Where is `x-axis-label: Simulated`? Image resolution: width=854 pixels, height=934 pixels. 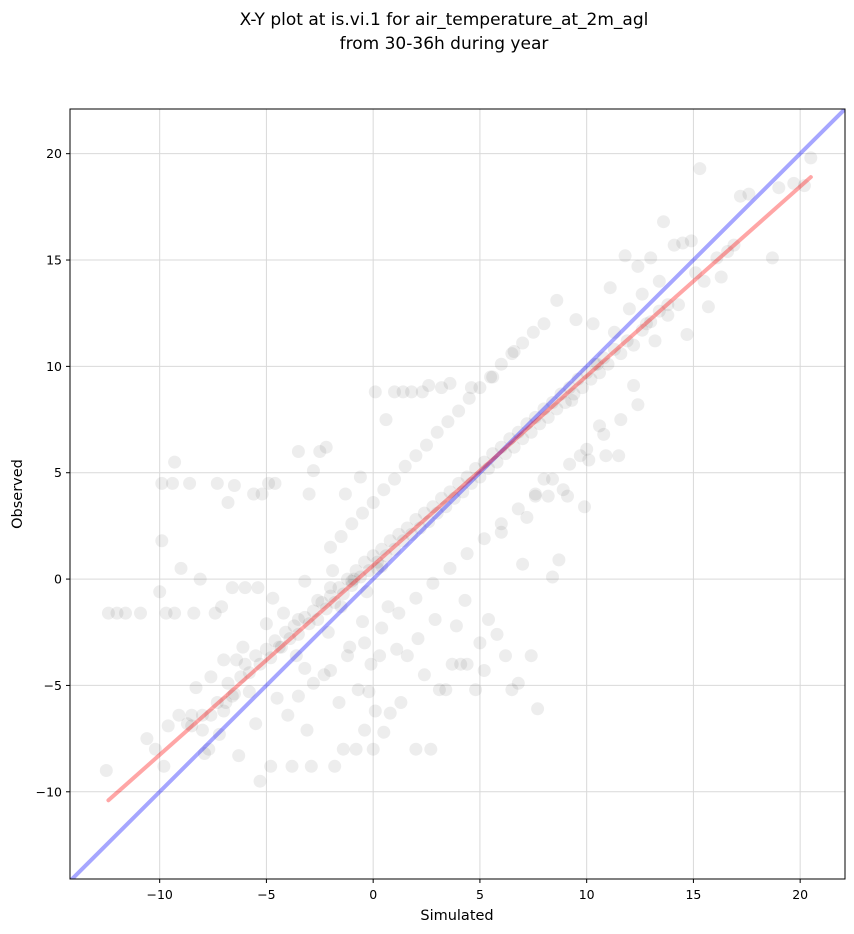 x-axis-label: Simulated is located at coordinates (456, 916).